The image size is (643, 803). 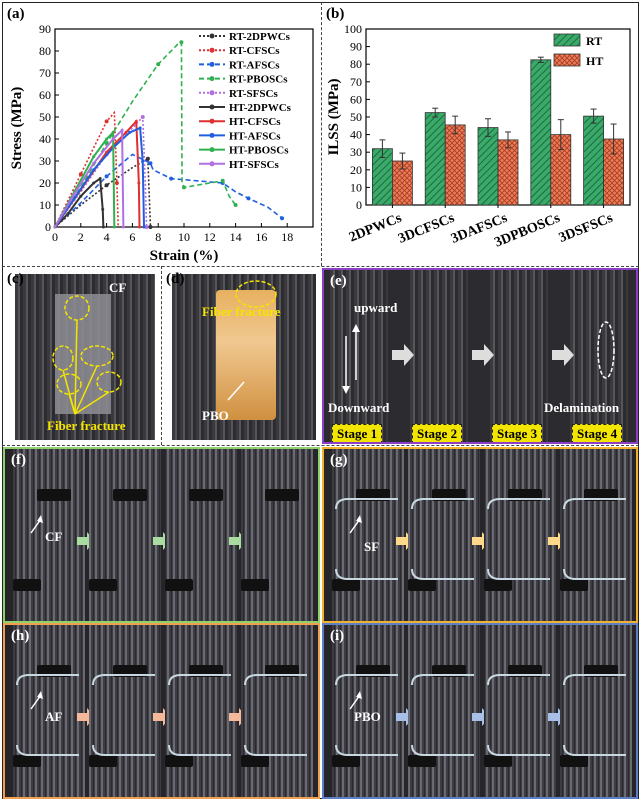 I want to click on legend-label: RT-PBOSCs, so click(x=258, y=80).